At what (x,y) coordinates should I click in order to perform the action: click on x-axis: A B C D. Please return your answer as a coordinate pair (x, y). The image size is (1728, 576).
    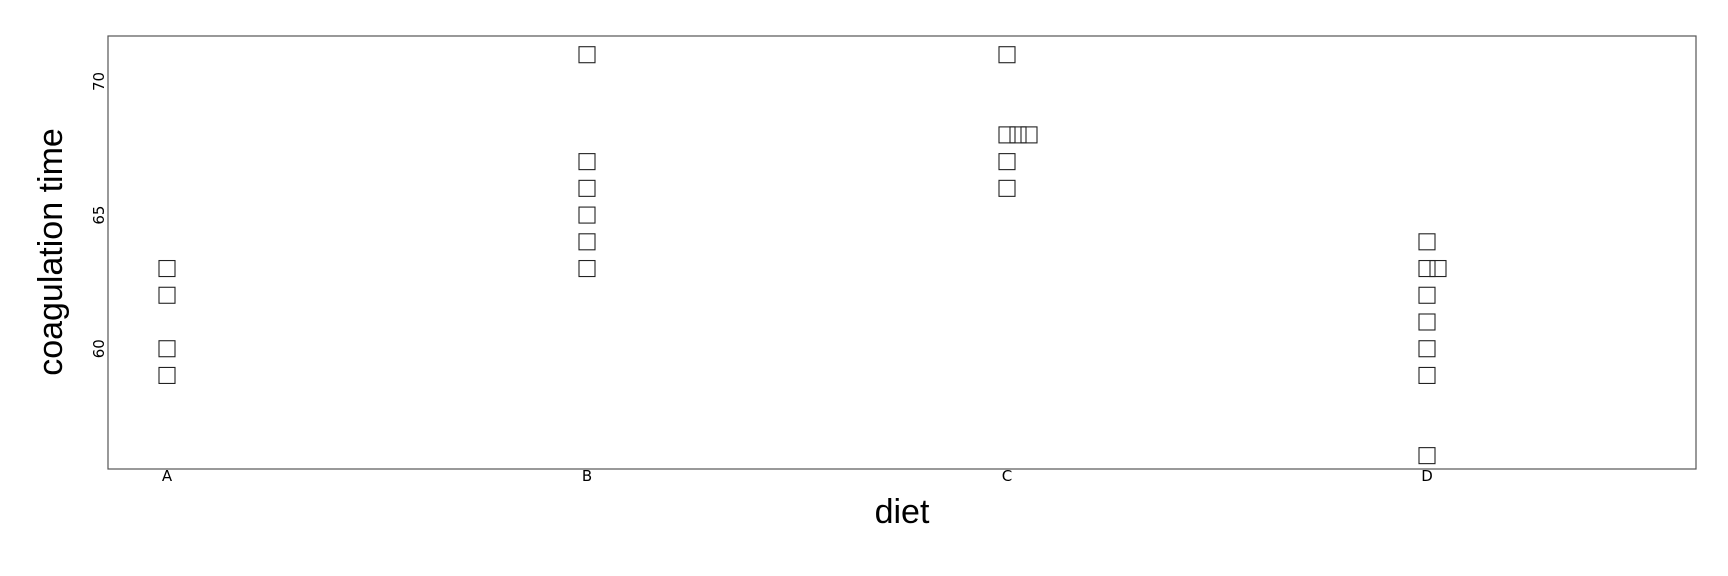
    Looking at the image, I should click on (797, 476).